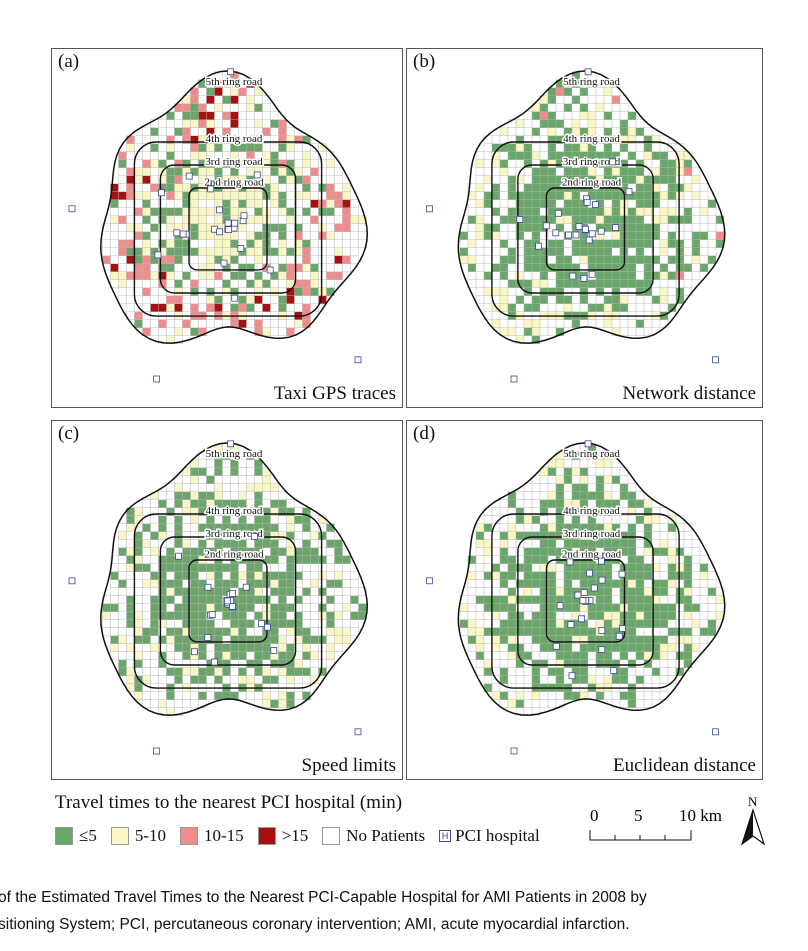  I want to click on panel-label-d: (d), so click(424, 433).